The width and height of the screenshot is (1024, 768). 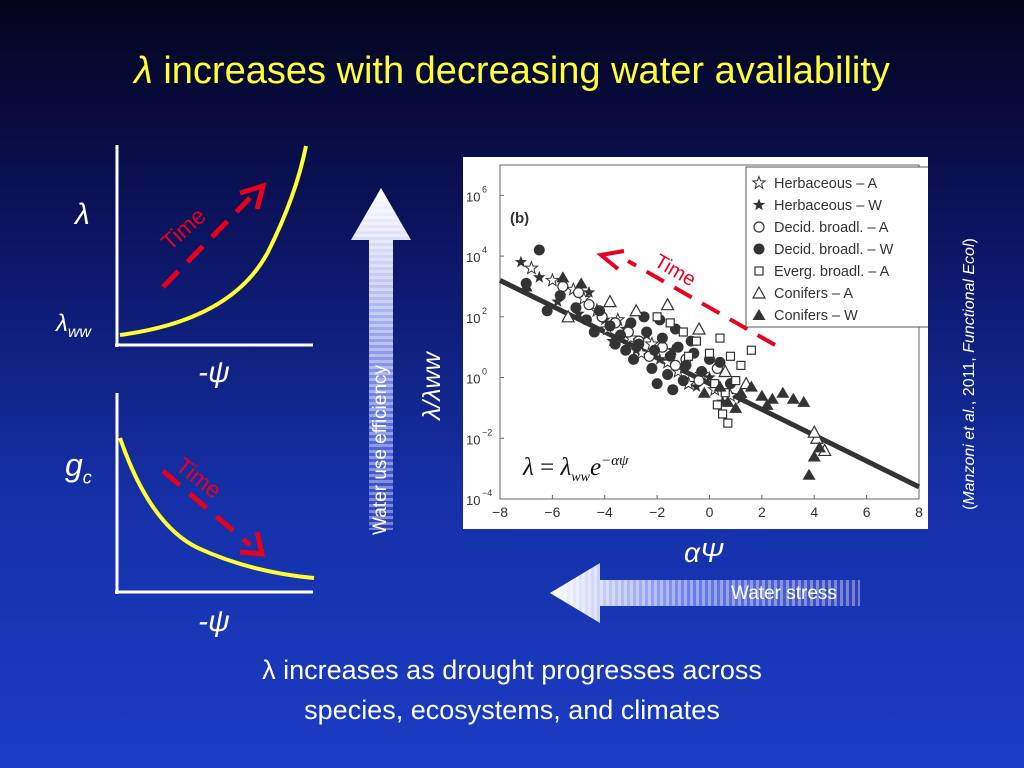 What do you see at coordinates (519, 218) in the screenshot?
I see `panel-label: (b)` at bounding box center [519, 218].